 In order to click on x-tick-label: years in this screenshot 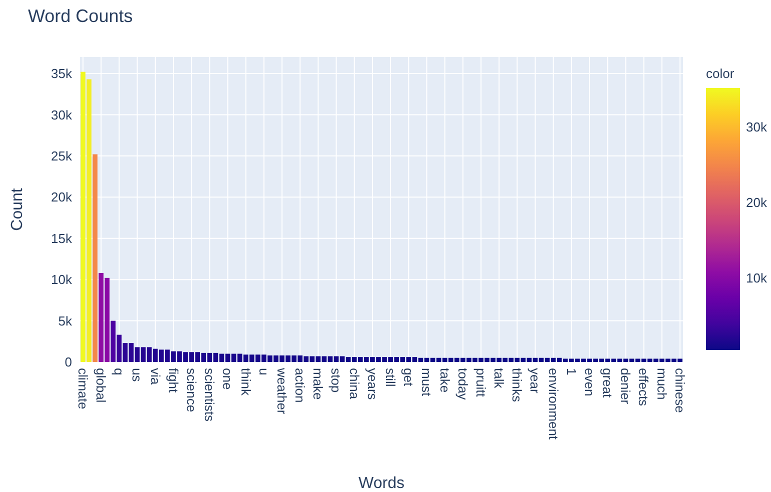, I will do `click(372, 384)`.